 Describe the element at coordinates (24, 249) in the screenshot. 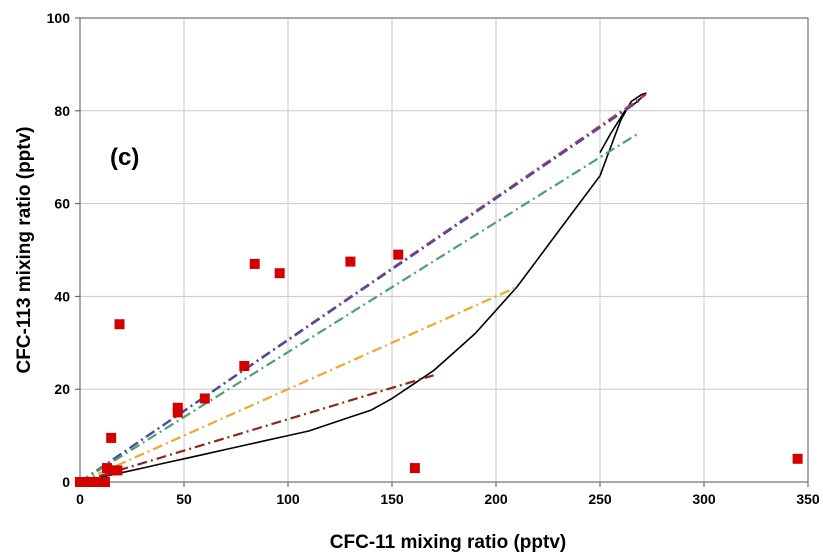

I see `y-axis-label: CFC-113 mixing ratio (pptv)` at that location.